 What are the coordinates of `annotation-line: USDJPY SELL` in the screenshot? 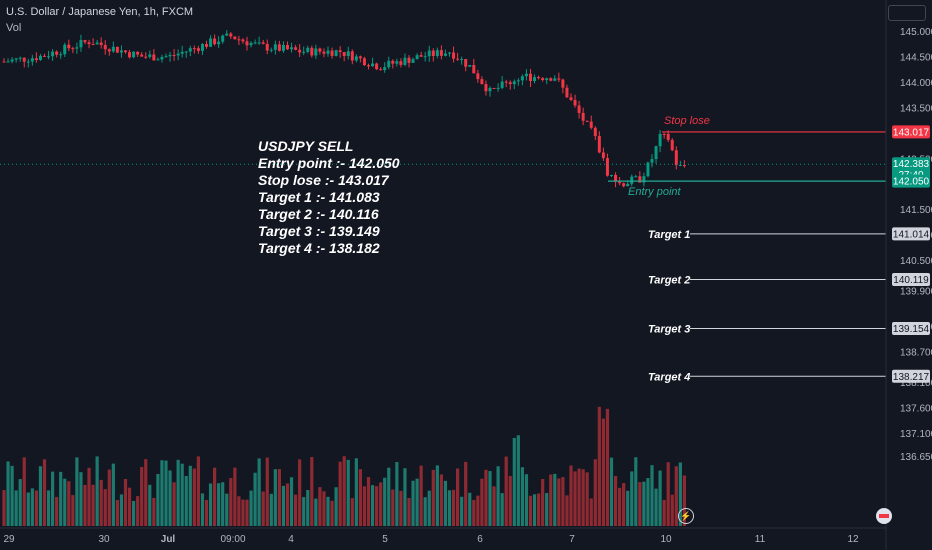 It's located at (305, 146).